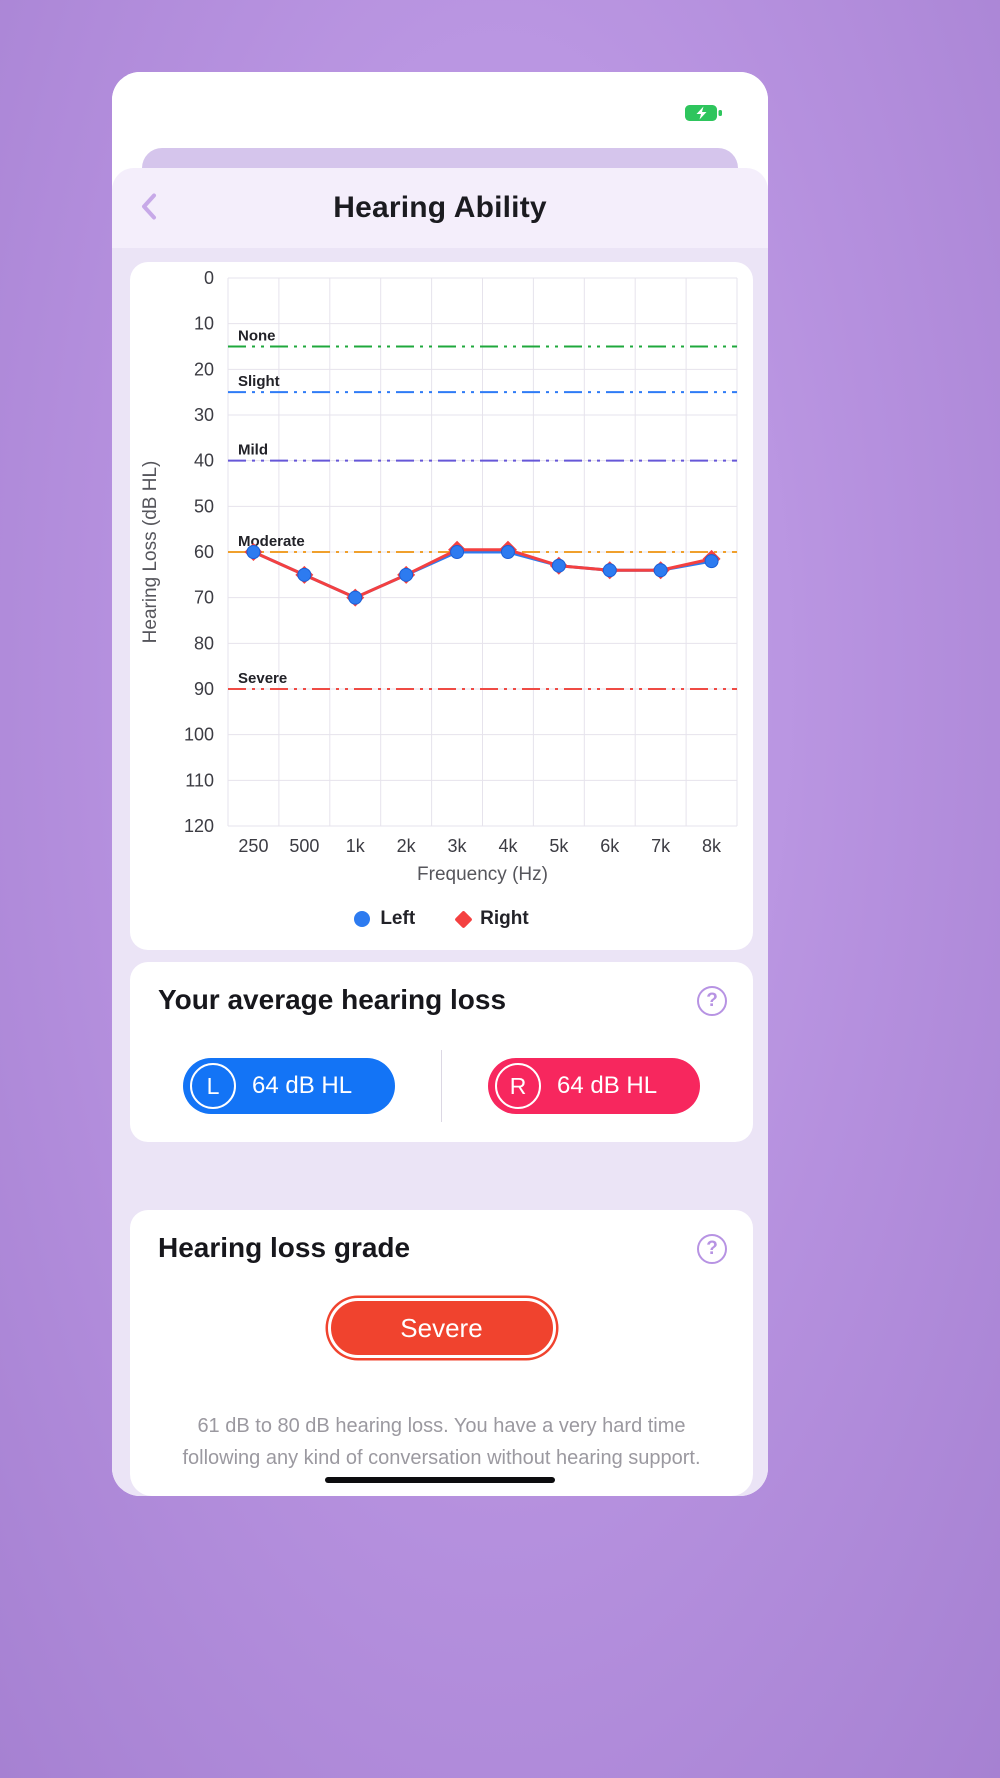 The height and width of the screenshot is (1778, 1000). Describe the element at coordinates (204, 415) in the screenshot. I see `svg-text: 30` at that location.